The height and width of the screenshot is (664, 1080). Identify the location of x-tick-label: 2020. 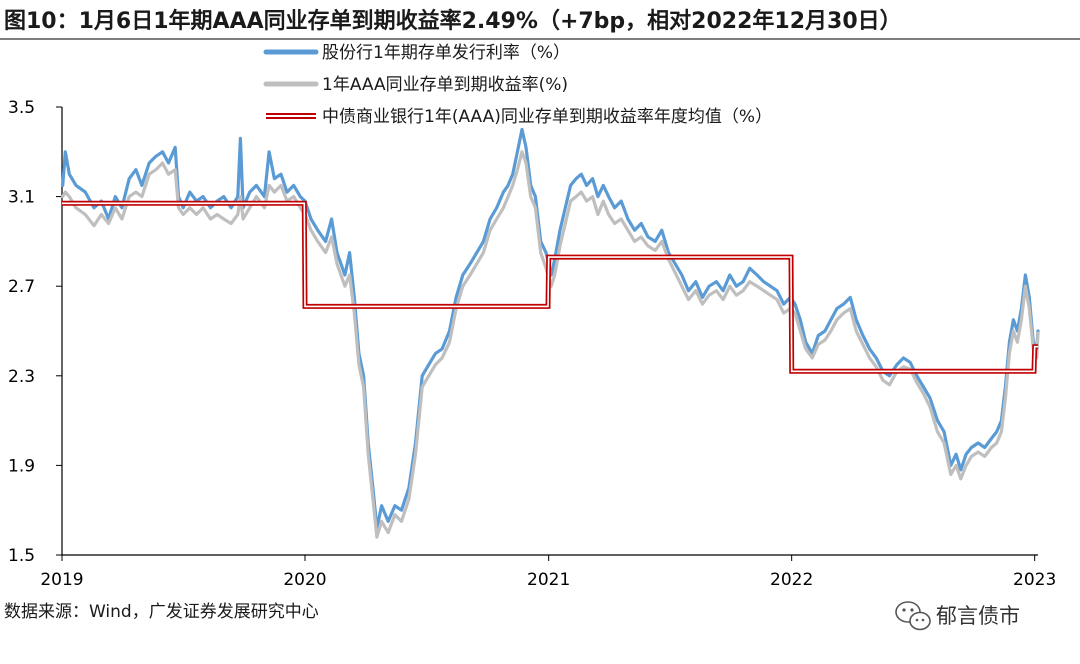
(304, 580).